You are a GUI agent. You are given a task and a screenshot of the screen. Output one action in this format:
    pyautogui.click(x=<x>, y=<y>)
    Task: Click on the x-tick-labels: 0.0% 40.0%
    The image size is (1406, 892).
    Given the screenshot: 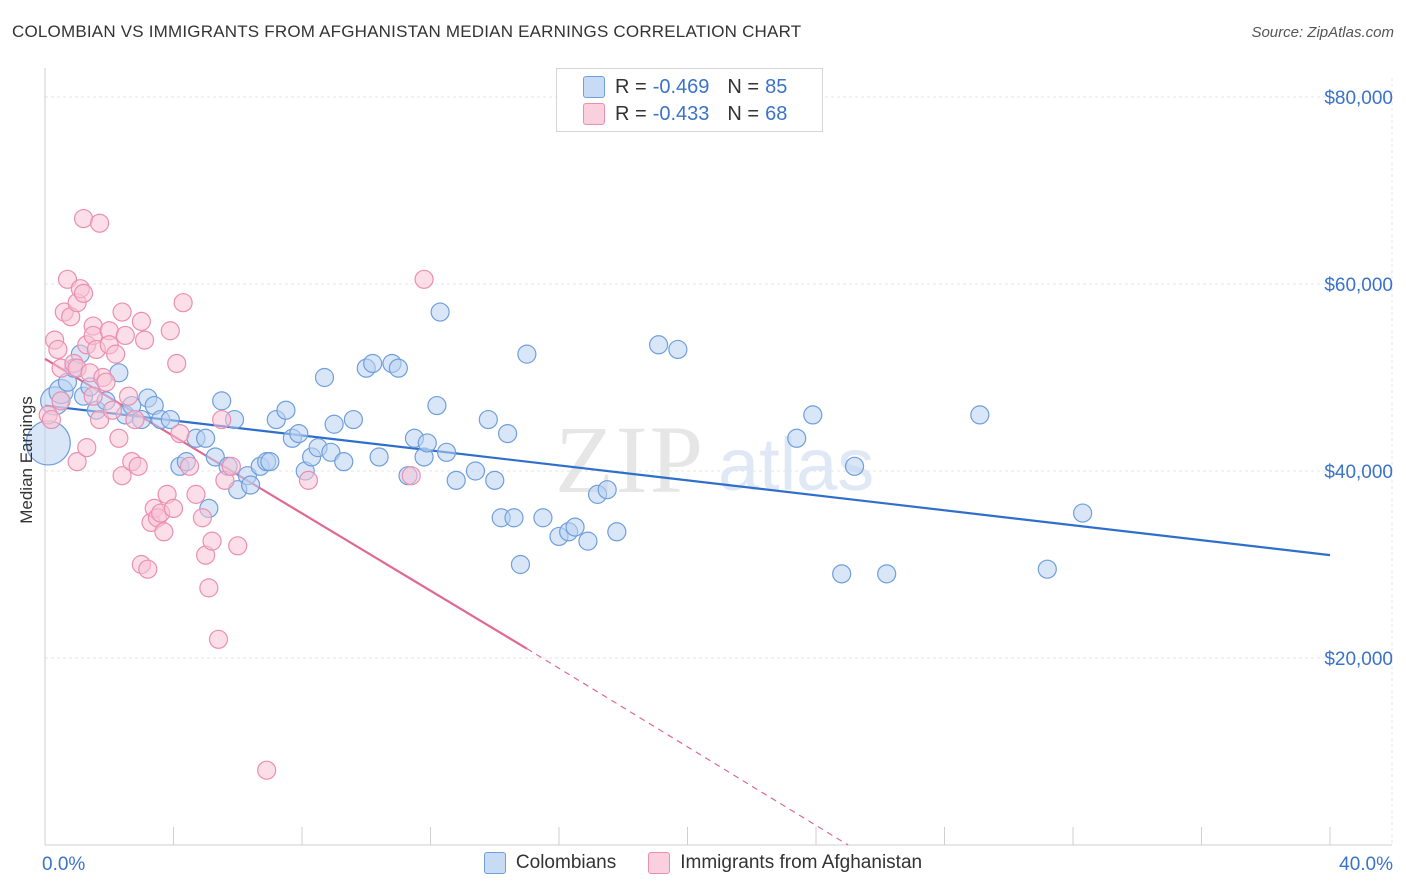 What is the action you would take?
    pyautogui.click(x=717, y=864)
    